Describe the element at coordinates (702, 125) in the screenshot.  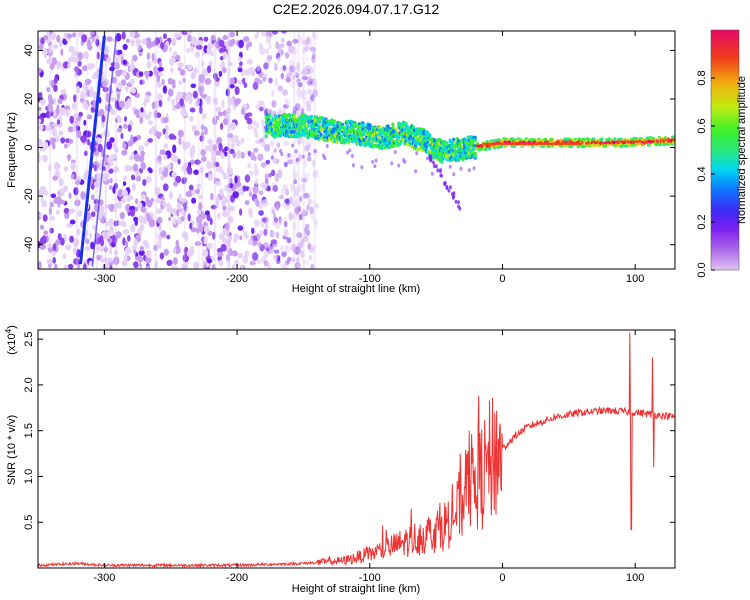
I see `colorbar-tick-label: 0.6` at that location.